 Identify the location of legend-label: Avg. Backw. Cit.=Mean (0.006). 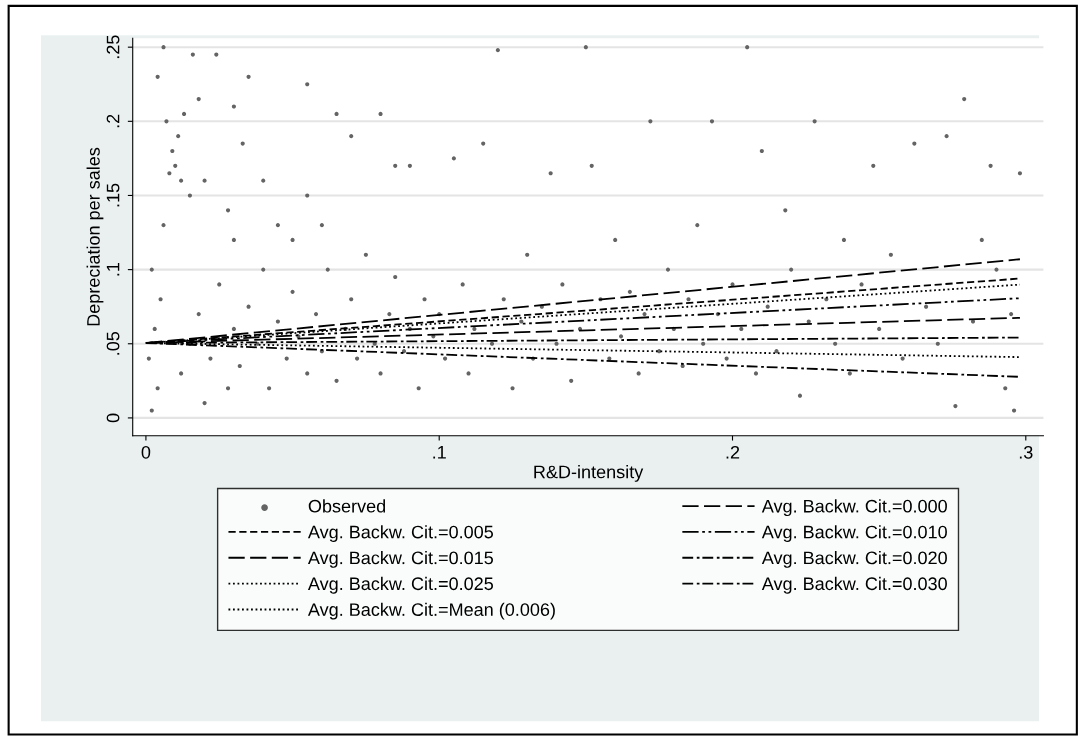
(431, 611).